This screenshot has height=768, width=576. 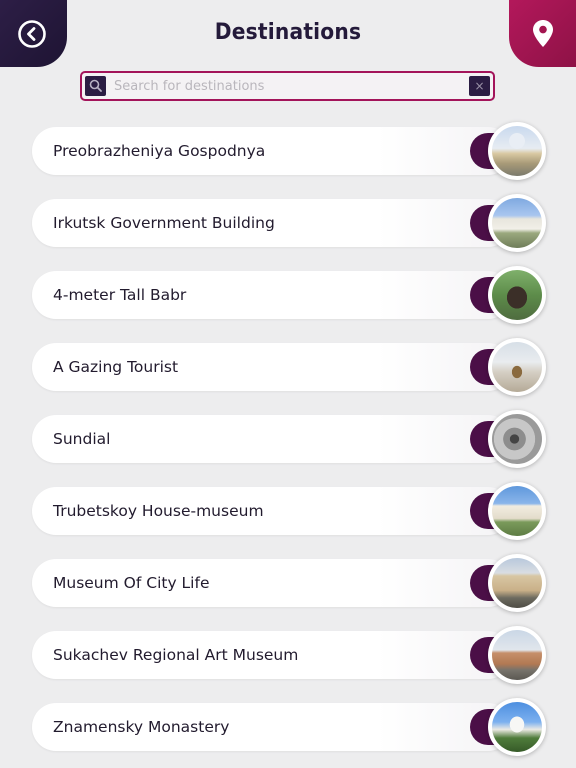 I want to click on destination-name: Znamensky Monastery, so click(x=141, y=727).